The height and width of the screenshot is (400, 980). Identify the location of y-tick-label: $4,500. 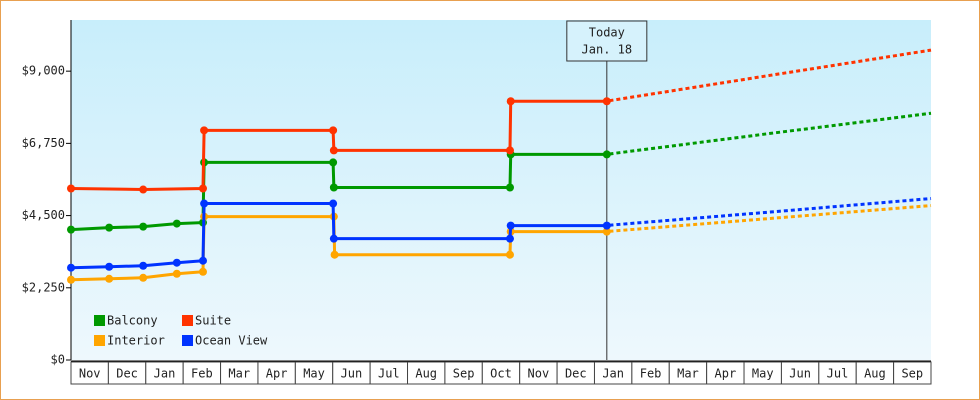
(43, 215).